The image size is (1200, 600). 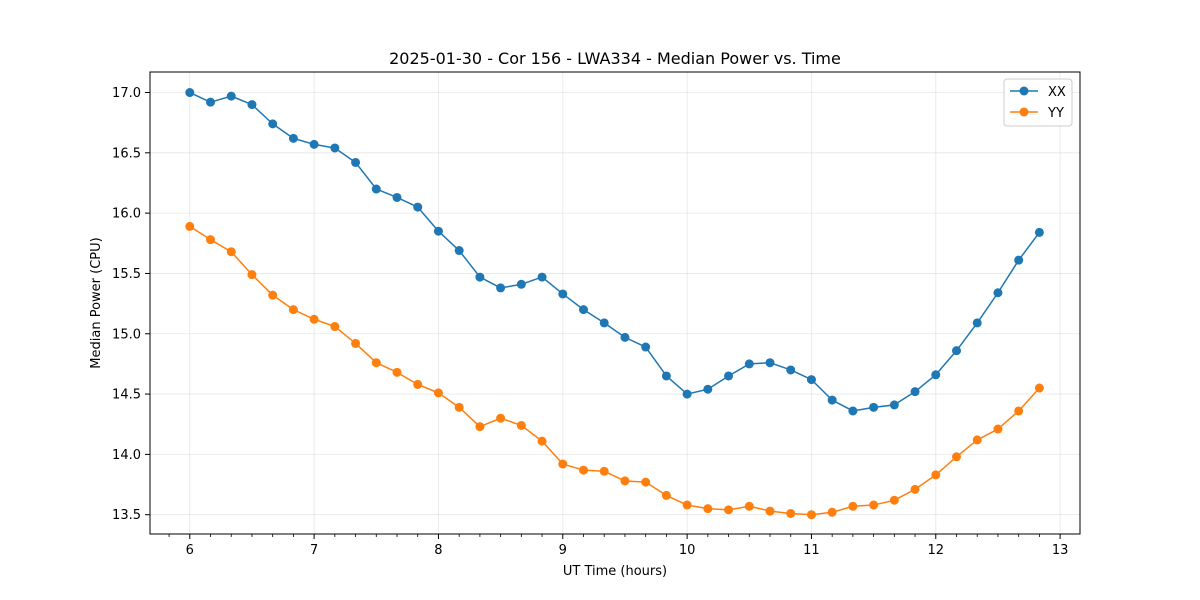 I want to click on y-tick-label-2: 14.5, so click(x=126, y=395).